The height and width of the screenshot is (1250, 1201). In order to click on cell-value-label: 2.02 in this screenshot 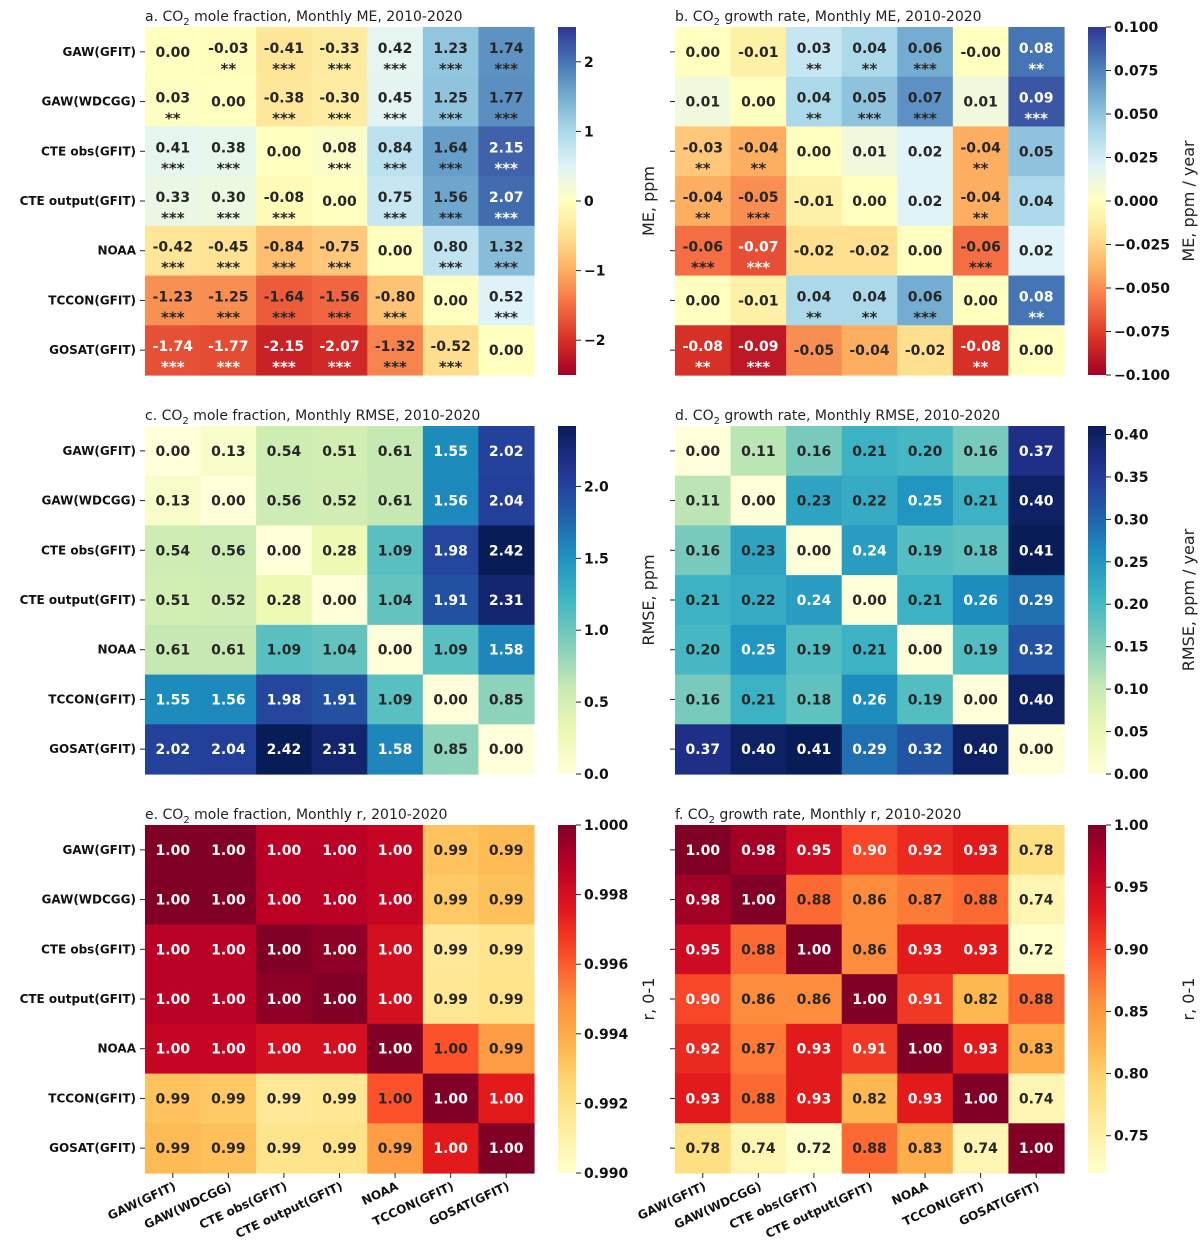, I will do `click(173, 750)`.